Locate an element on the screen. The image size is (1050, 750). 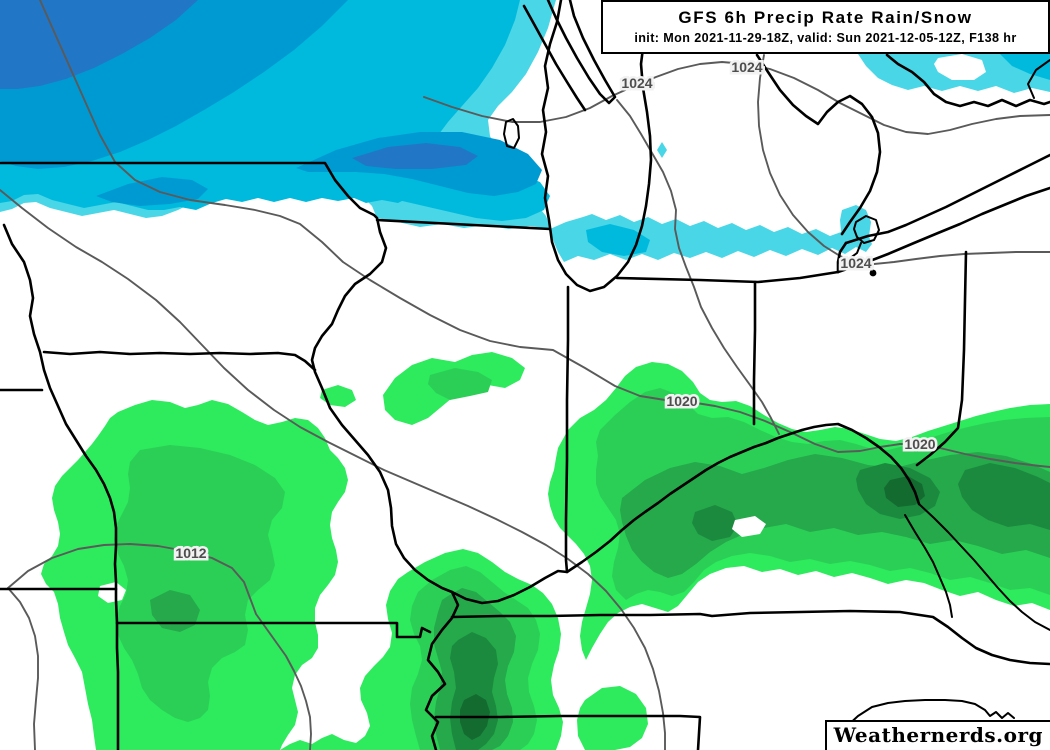
rain-core-central is located at coordinates (460, 384).